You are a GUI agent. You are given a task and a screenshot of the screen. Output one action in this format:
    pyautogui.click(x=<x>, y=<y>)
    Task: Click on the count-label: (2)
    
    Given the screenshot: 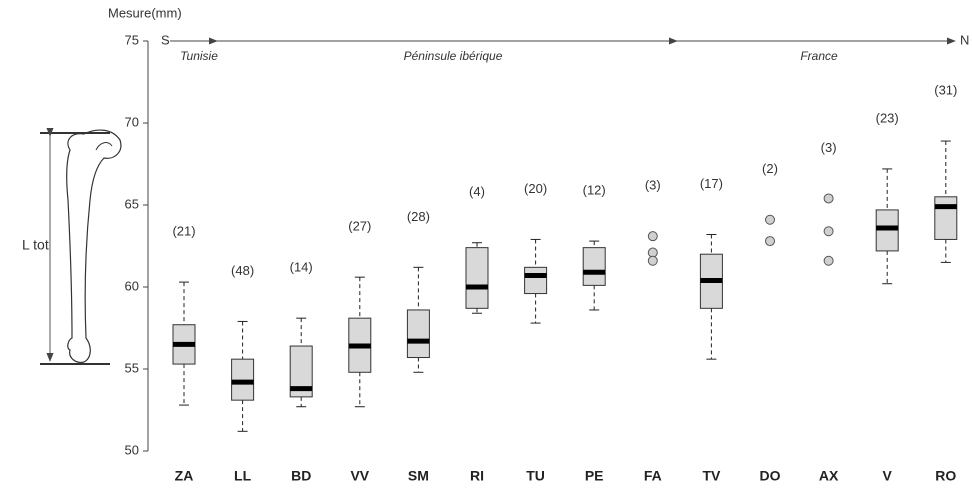 What is the action you would take?
    pyautogui.click(x=770, y=168)
    